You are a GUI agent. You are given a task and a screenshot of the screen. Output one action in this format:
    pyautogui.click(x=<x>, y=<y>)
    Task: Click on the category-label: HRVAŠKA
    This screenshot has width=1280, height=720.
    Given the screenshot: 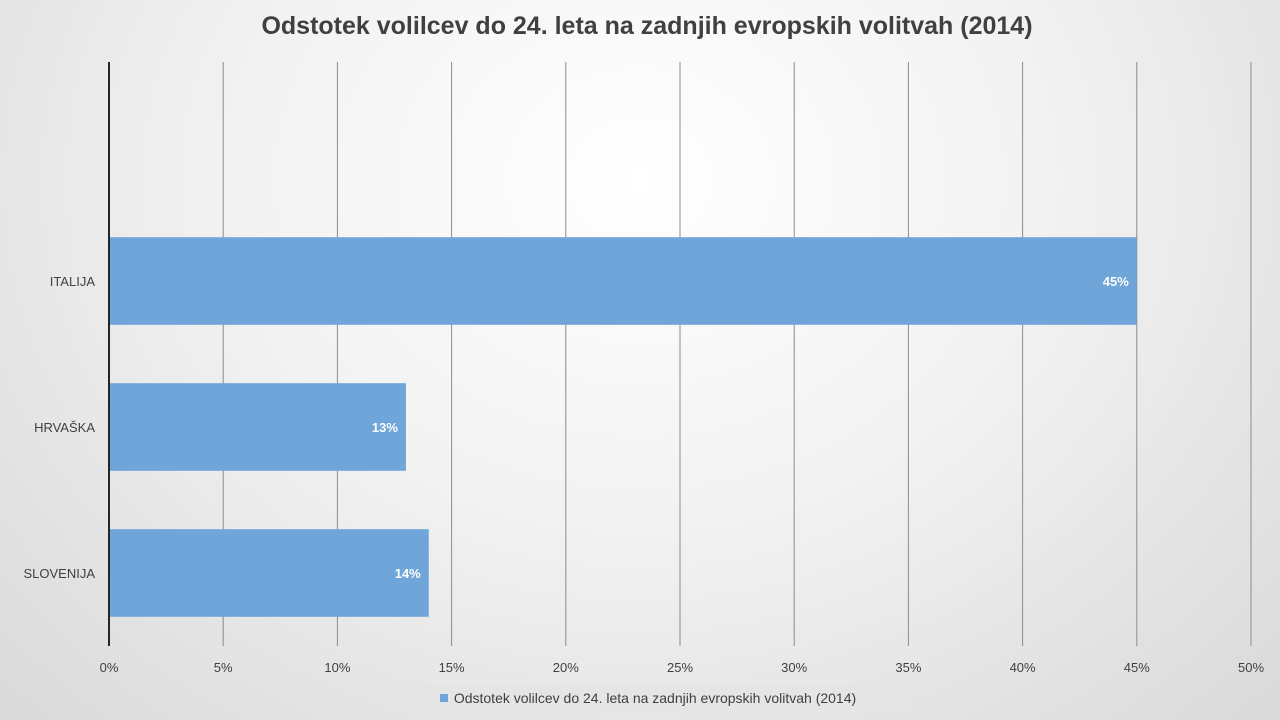 What is the action you would take?
    pyautogui.click(x=64, y=427)
    